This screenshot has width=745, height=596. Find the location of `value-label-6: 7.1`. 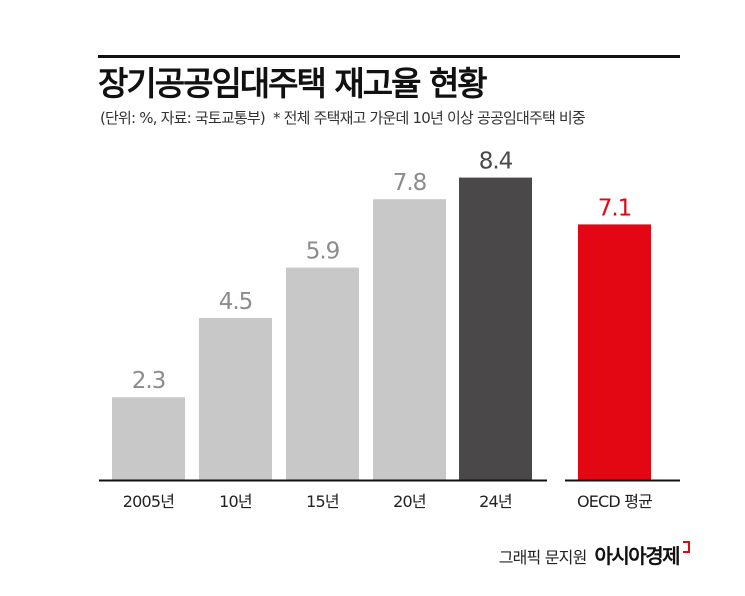

value-label-6: 7.1 is located at coordinates (615, 208).